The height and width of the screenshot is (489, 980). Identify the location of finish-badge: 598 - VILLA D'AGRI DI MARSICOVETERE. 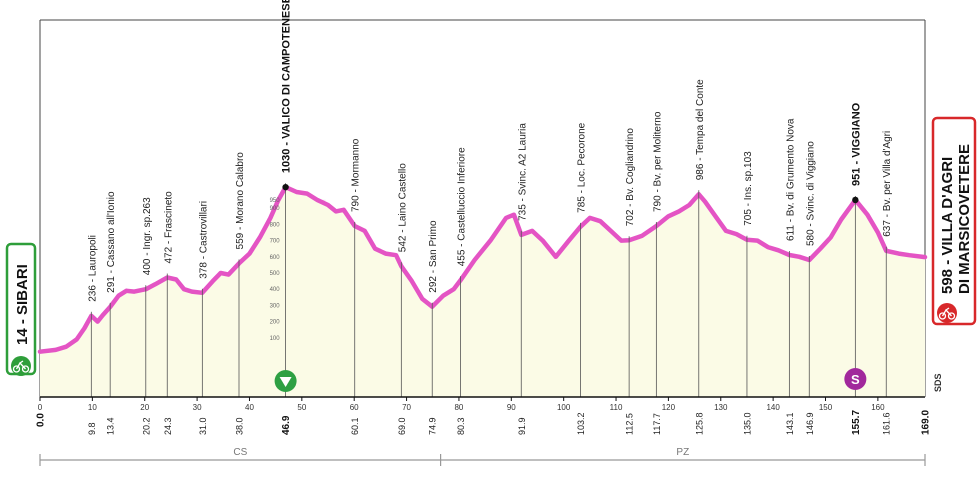
(954, 221).